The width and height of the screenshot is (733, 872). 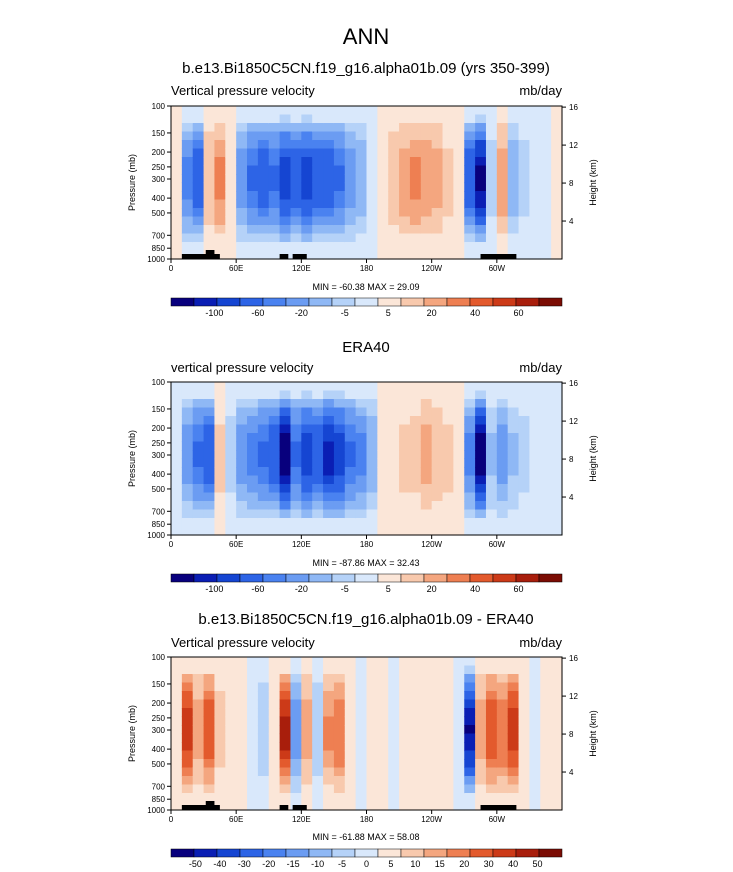 I want to click on colorbar-box, so click(x=412, y=578).